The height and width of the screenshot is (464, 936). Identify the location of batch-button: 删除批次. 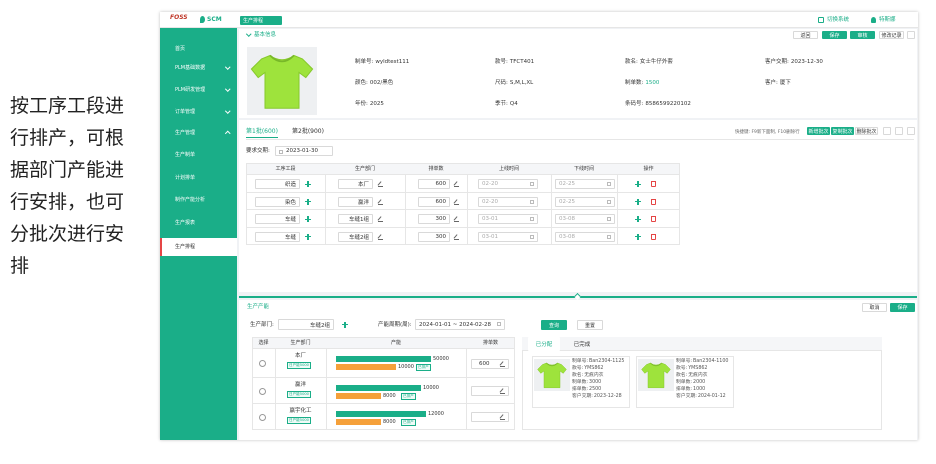
(866, 131).